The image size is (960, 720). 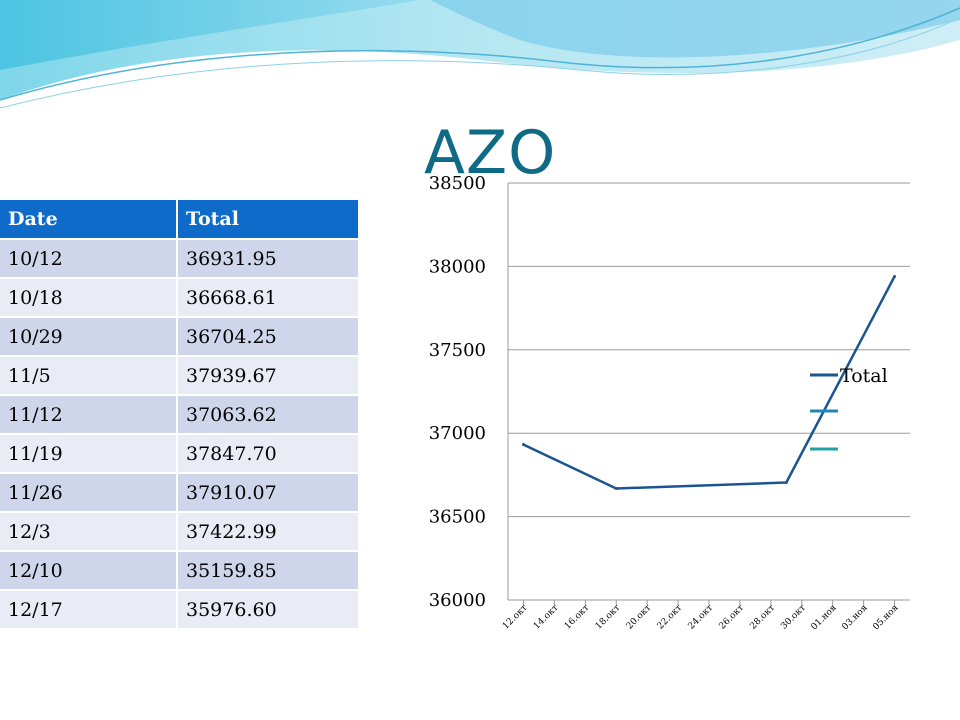 I want to click on legend-label-total: Total, so click(x=864, y=376).